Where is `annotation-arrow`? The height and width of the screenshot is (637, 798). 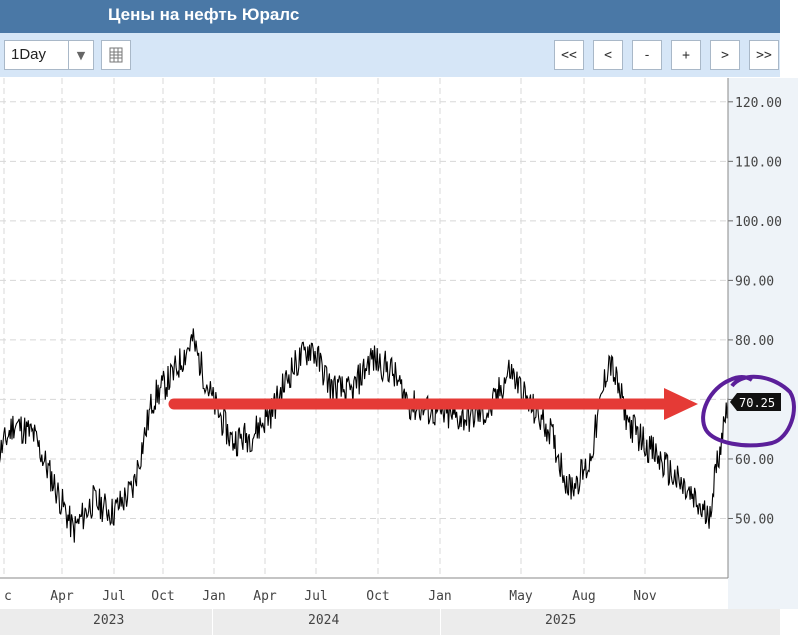
annotation-arrow is located at coordinates (433, 404).